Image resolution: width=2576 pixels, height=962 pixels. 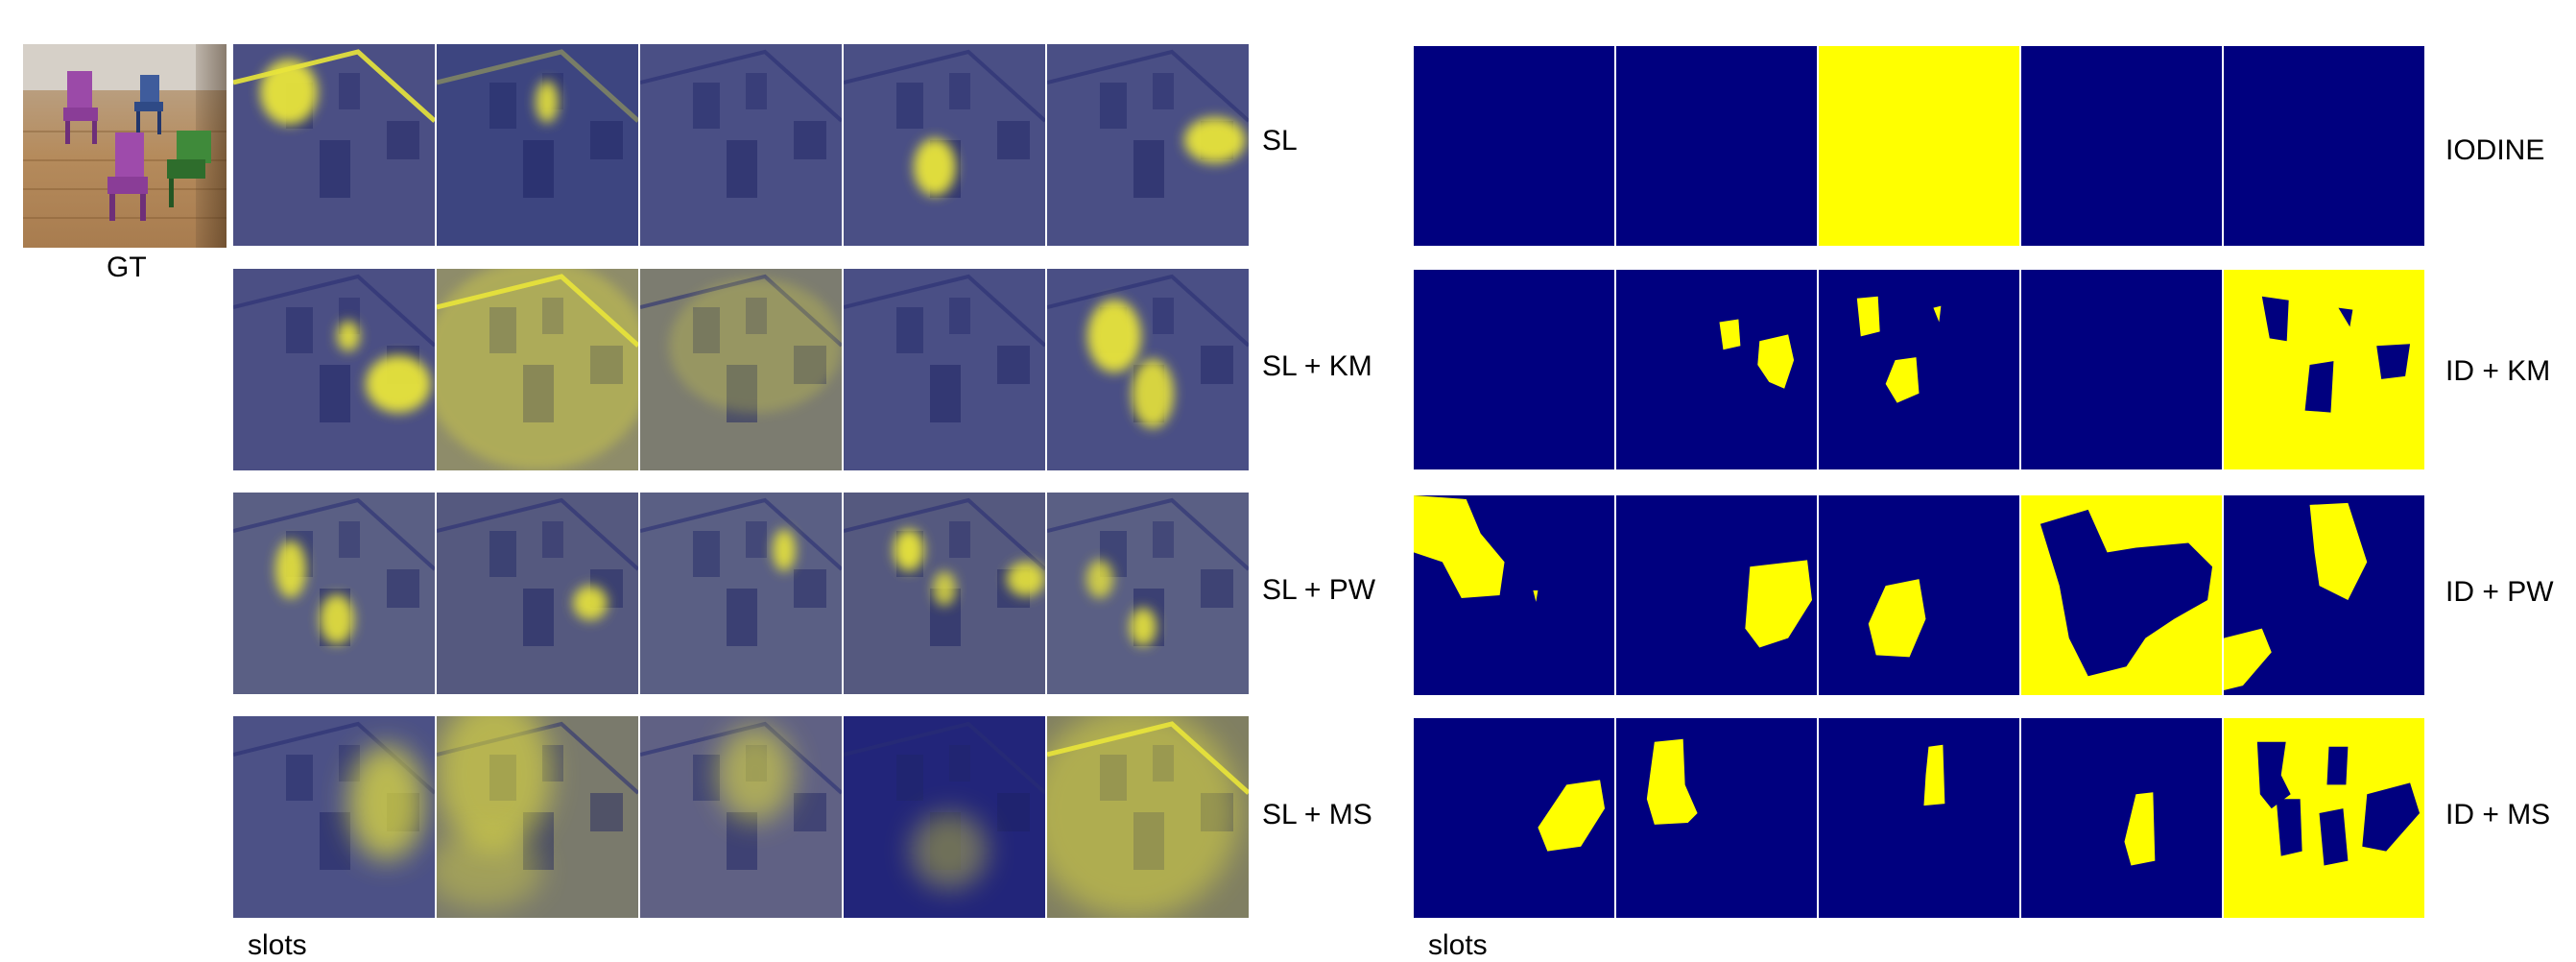 What do you see at coordinates (334, 145) in the screenshot?
I see `left-mask-r1-slot1` at bounding box center [334, 145].